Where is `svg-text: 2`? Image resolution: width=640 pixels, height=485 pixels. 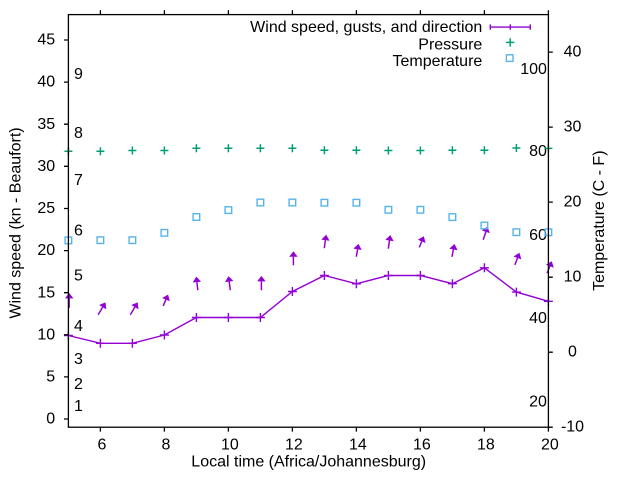
svg-text: 2 is located at coordinates (78, 384).